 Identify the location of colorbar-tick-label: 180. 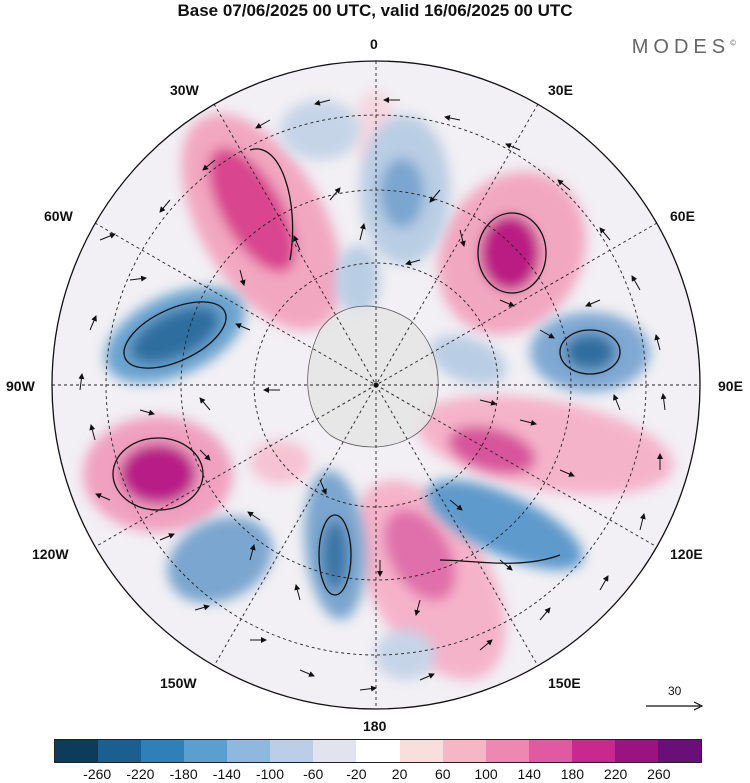
(572, 774).